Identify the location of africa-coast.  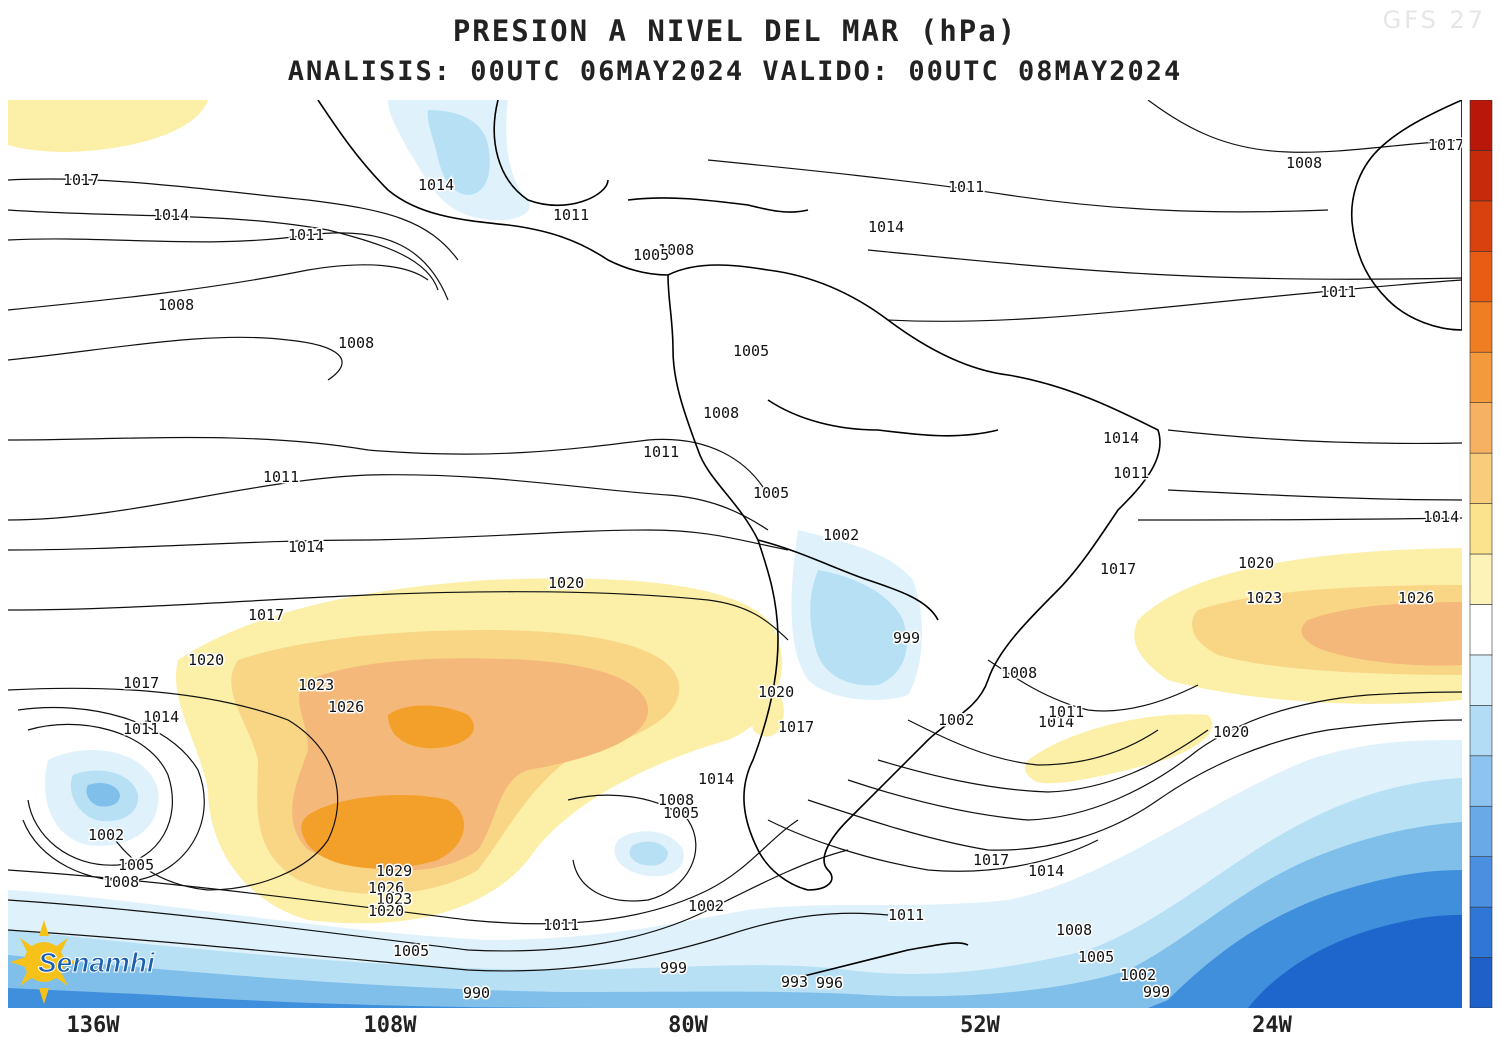
(1406, 215).